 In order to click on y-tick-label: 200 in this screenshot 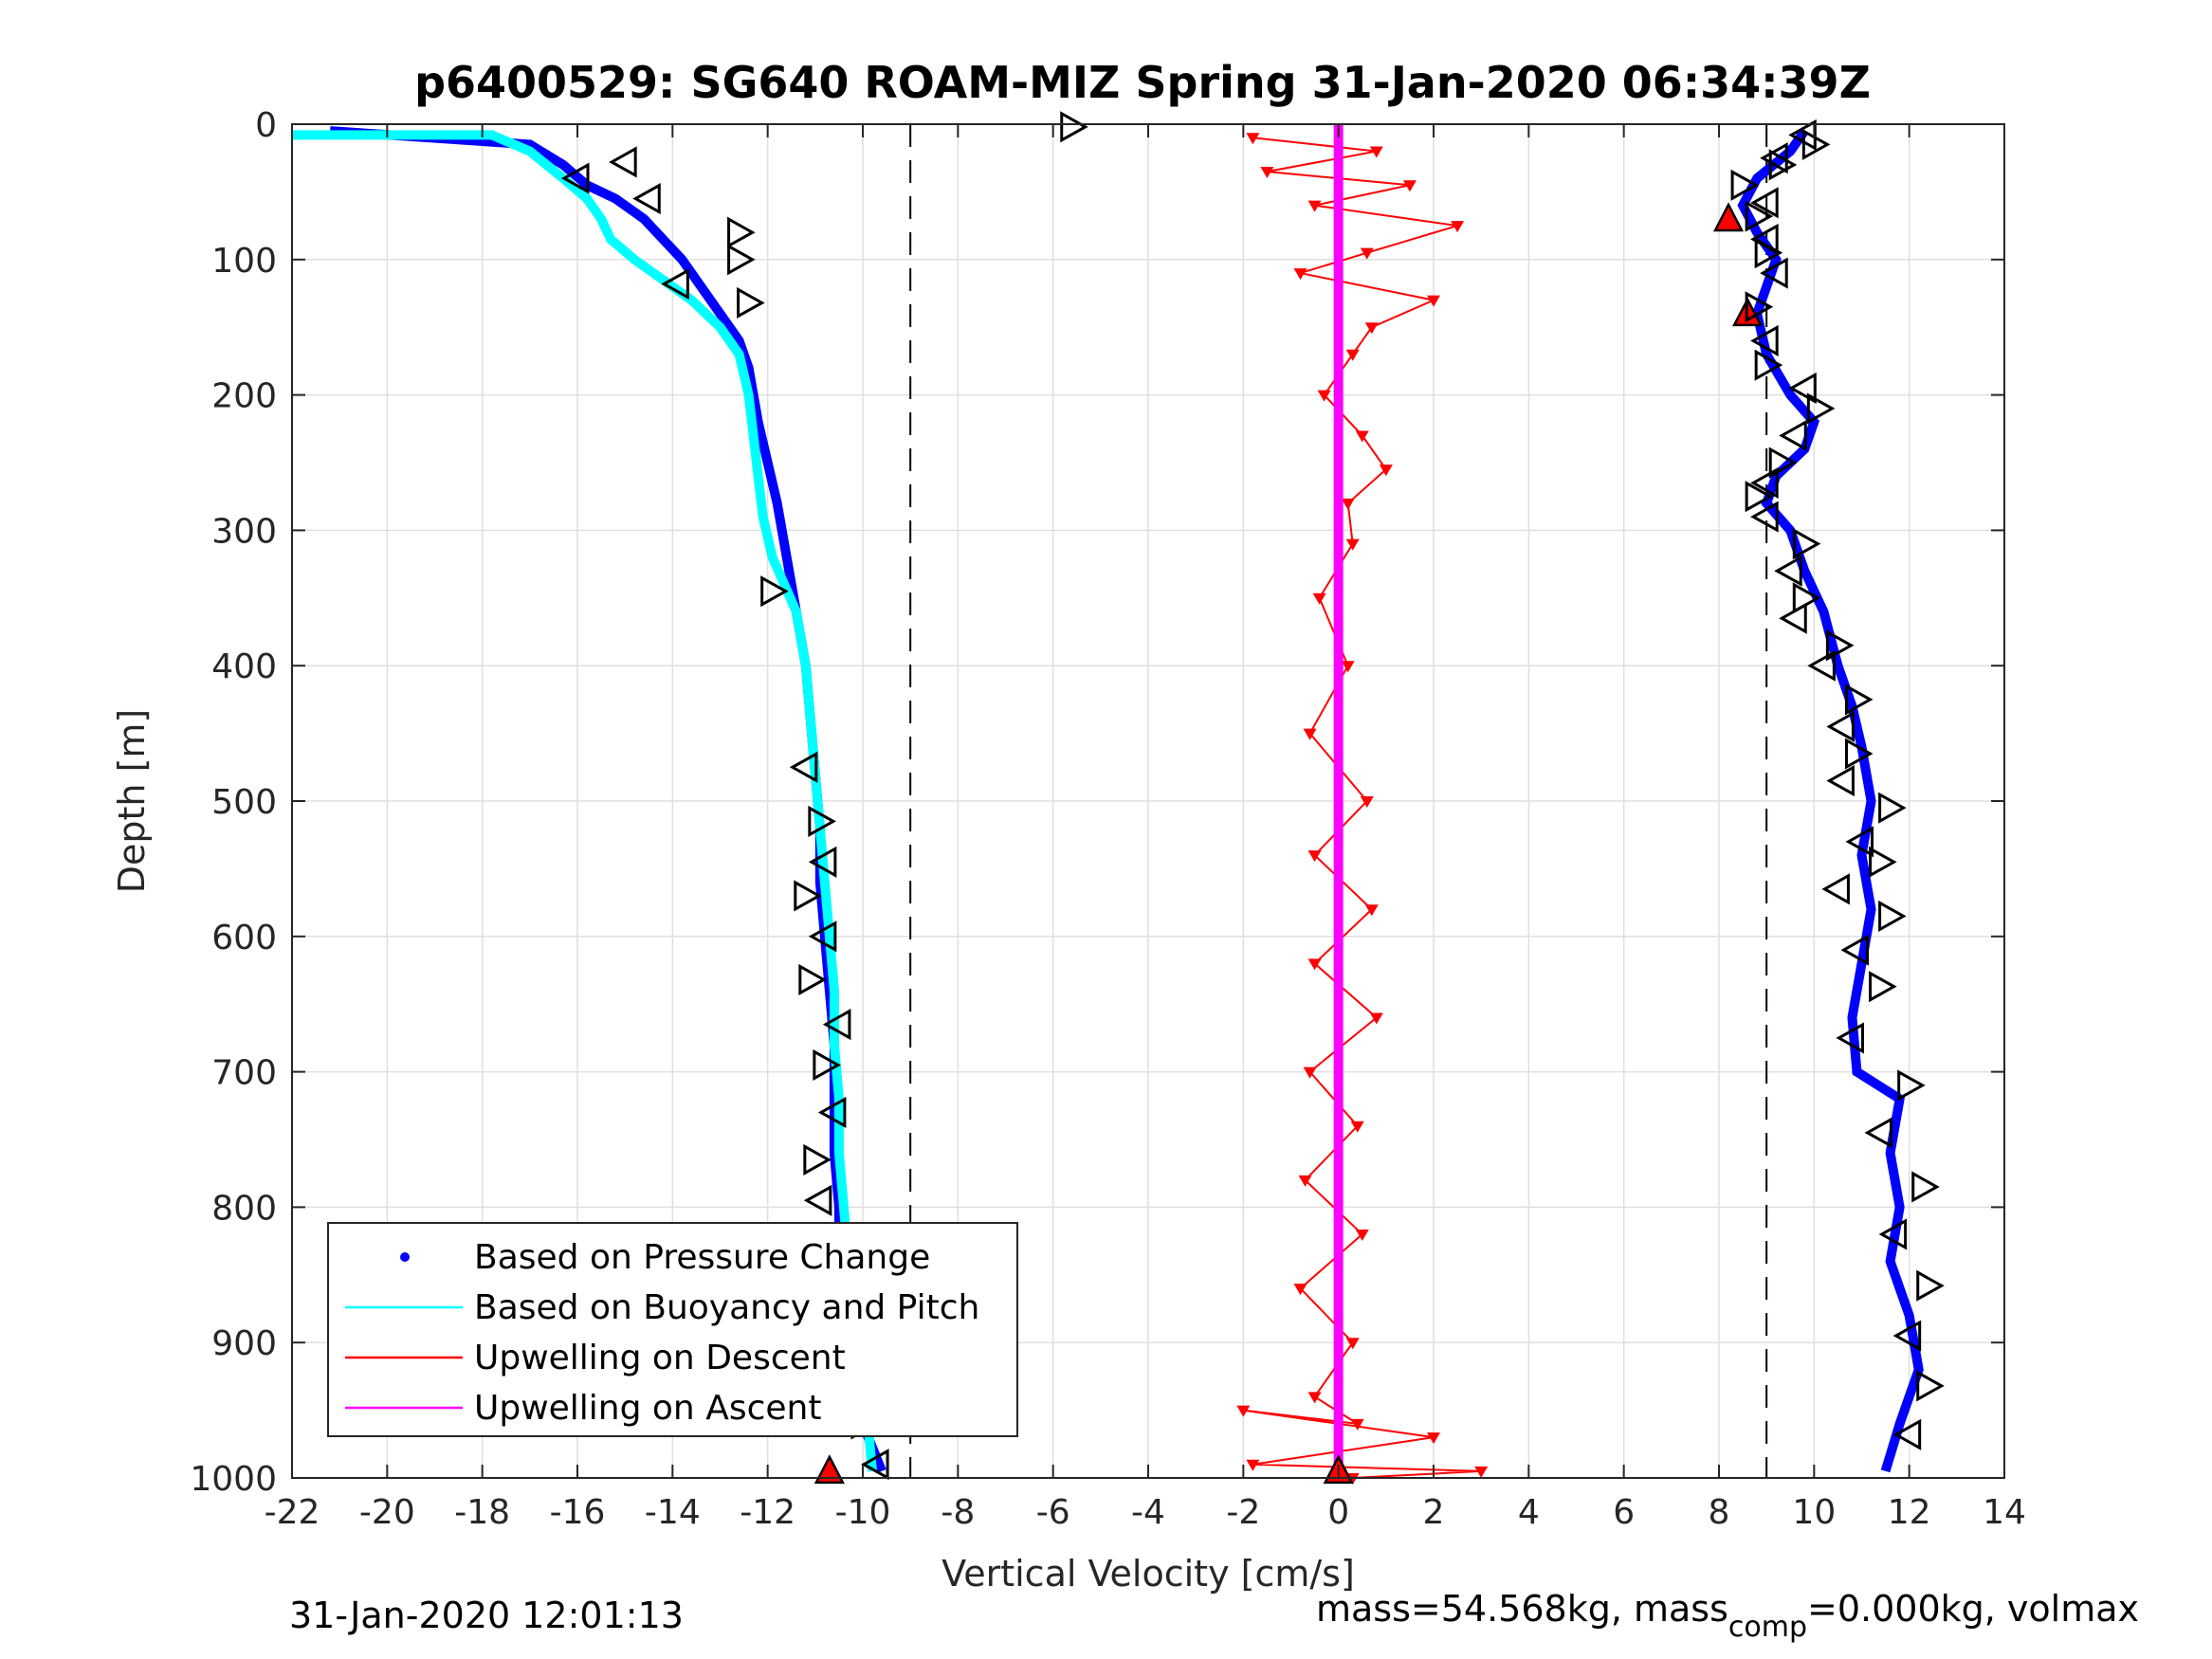, I will do `click(244, 396)`.